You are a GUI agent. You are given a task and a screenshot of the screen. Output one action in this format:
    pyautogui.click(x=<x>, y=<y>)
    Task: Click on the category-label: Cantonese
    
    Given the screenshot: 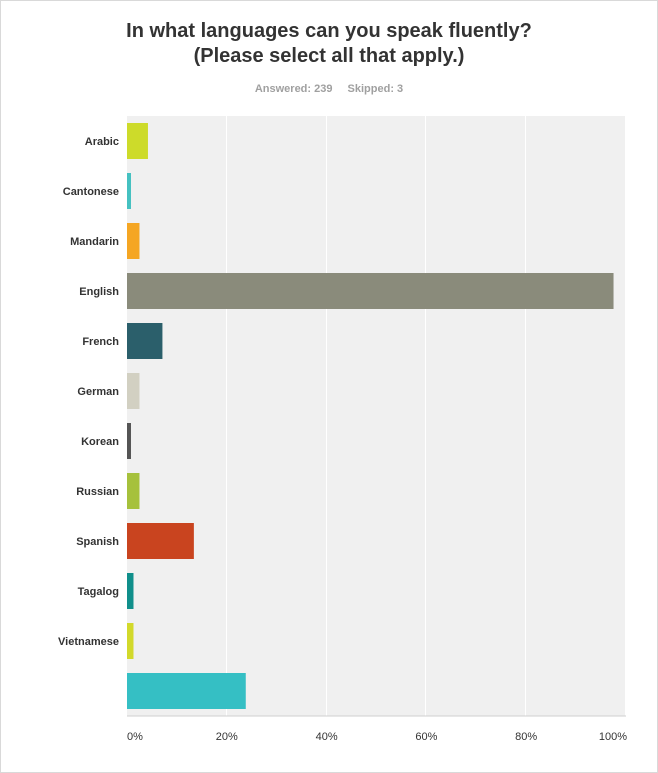 What is the action you would take?
    pyautogui.click(x=91, y=192)
    